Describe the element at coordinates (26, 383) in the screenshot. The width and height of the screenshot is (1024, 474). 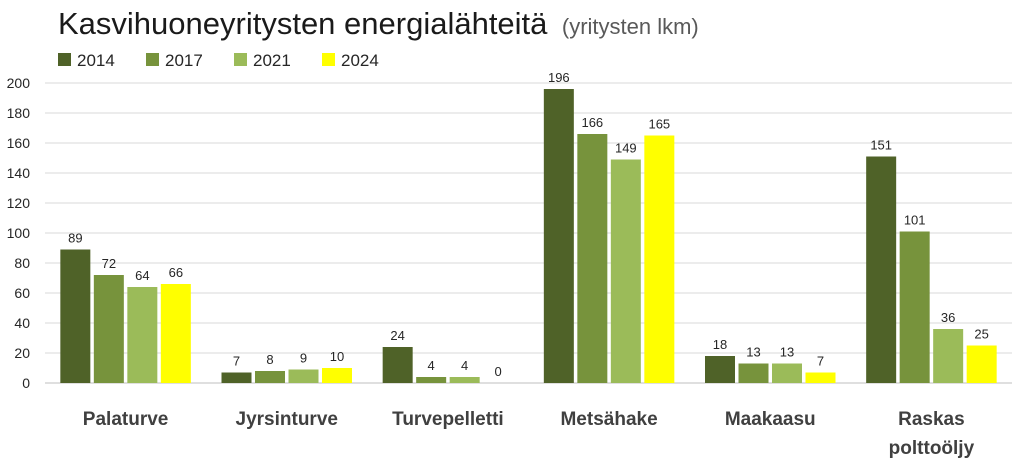
I see `y-tick-label: 0` at that location.